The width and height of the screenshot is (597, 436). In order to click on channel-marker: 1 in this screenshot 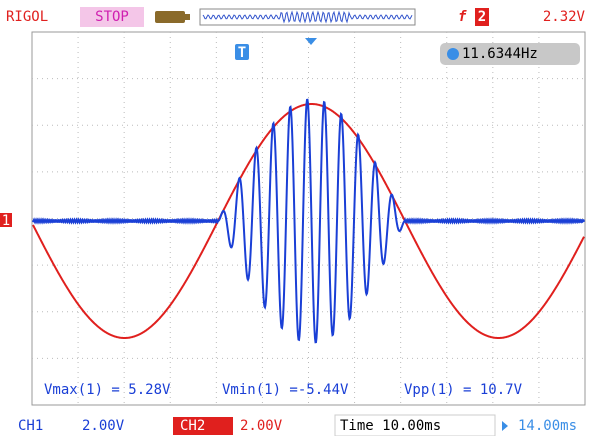, I will do `click(6, 221)`.